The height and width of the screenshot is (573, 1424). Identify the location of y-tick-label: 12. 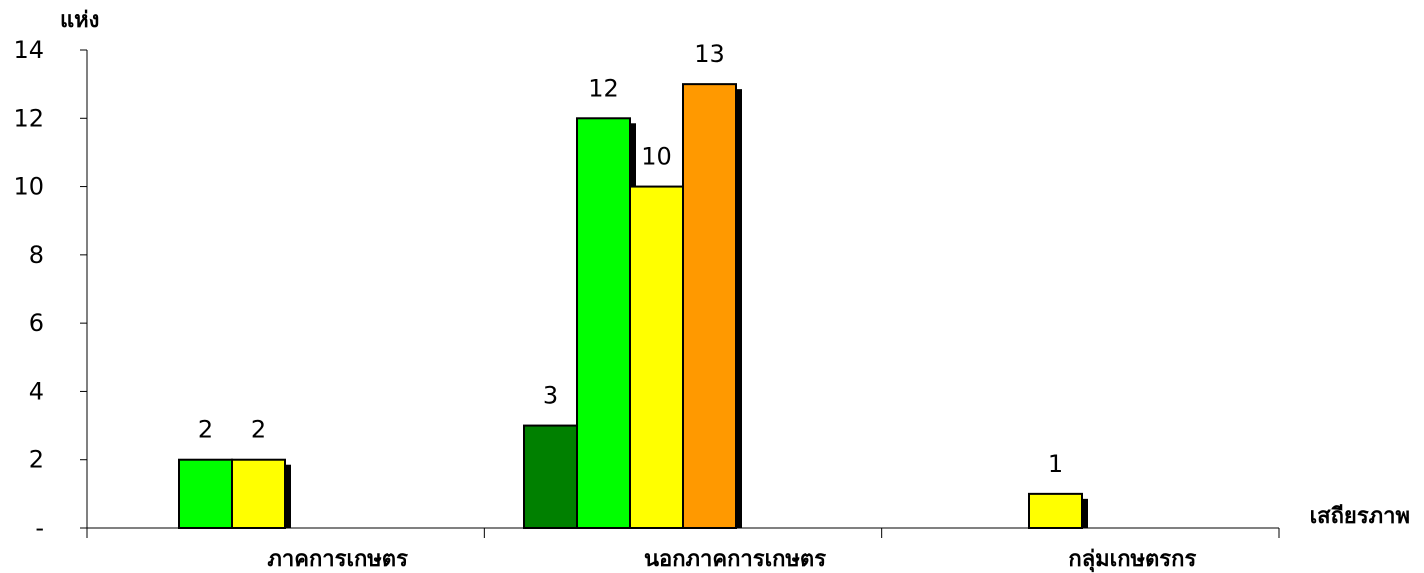
(28, 118).